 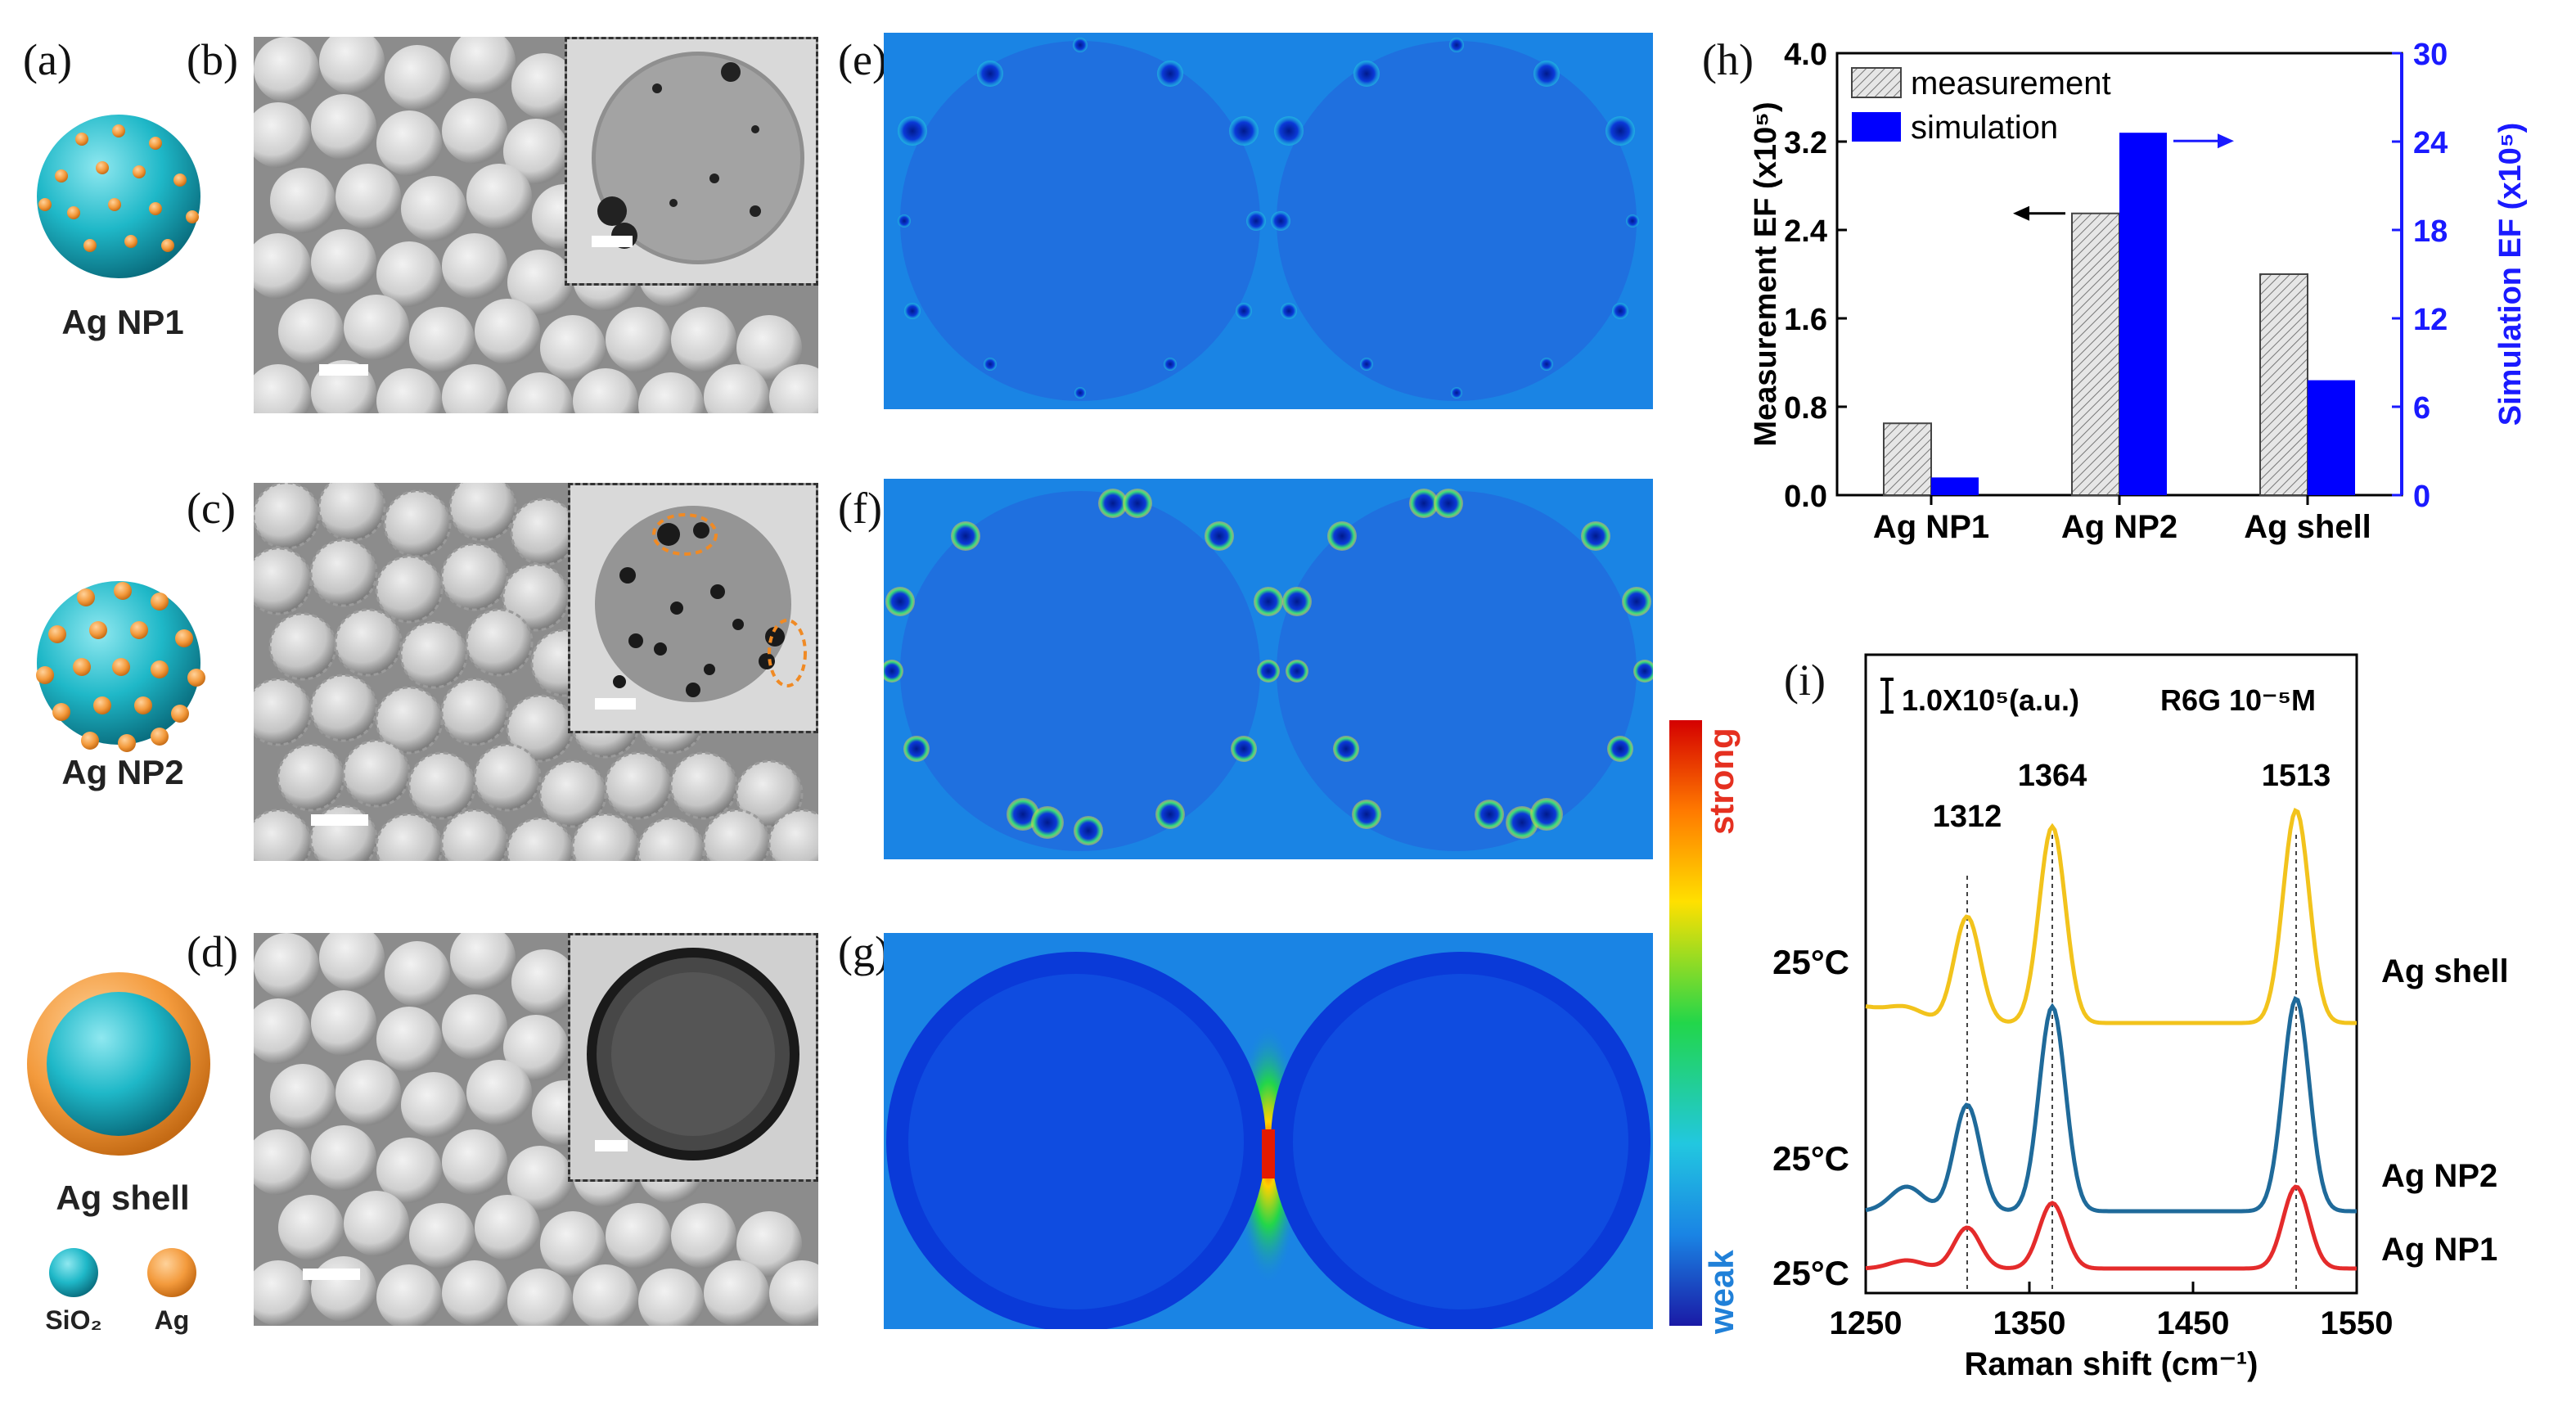 What do you see at coordinates (2439, 1250) in the screenshot?
I see `series-label: Ag NP1` at bounding box center [2439, 1250].